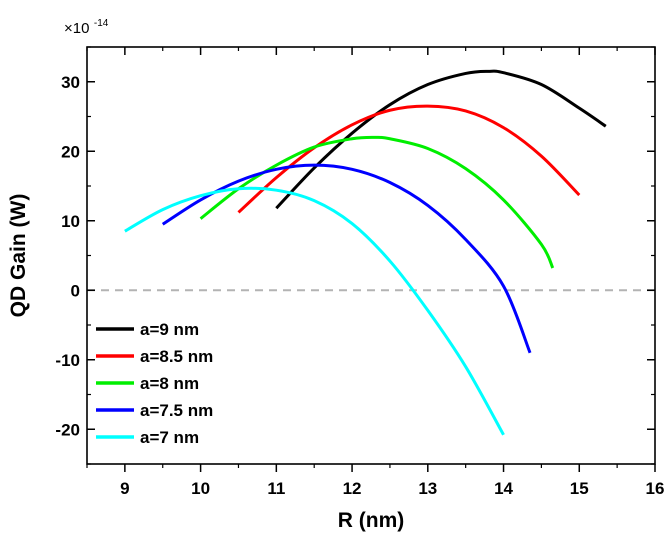 The height and width of the screenshot is (542, 667). What do you see at coordinates (169, 329) in the screenshot?
I see `legend-label-0: a=9 nm` at bounding box center [169, 329].